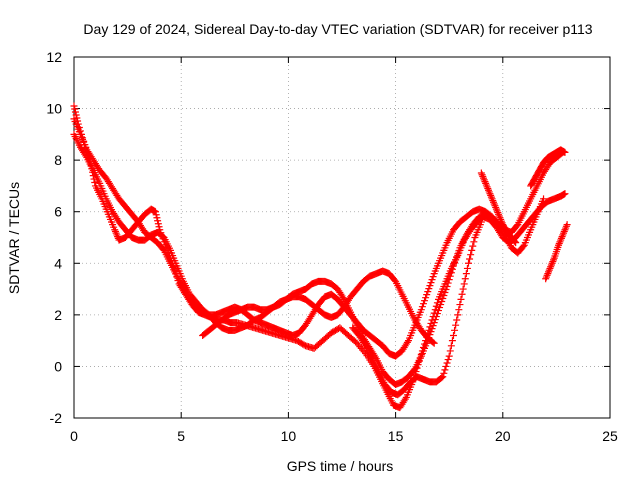 Image resolution: width=640 pixels, height=480 pixels. I want to click on y-tick-label: 12, so click(54, 57).